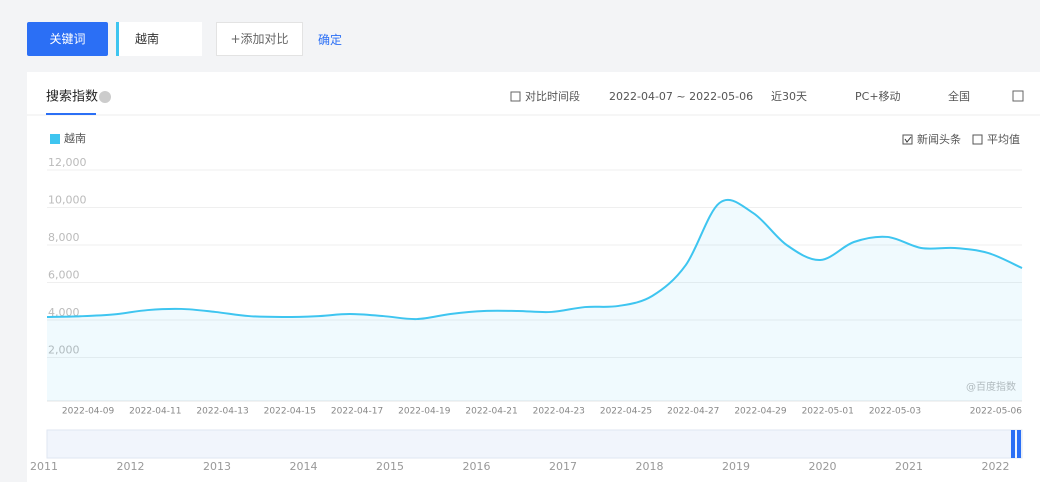 This screenshot has width=1040, height=482. Describe the element at coordinates (563, 466) in the screenshot. I see `year-label: 2017` at that location.